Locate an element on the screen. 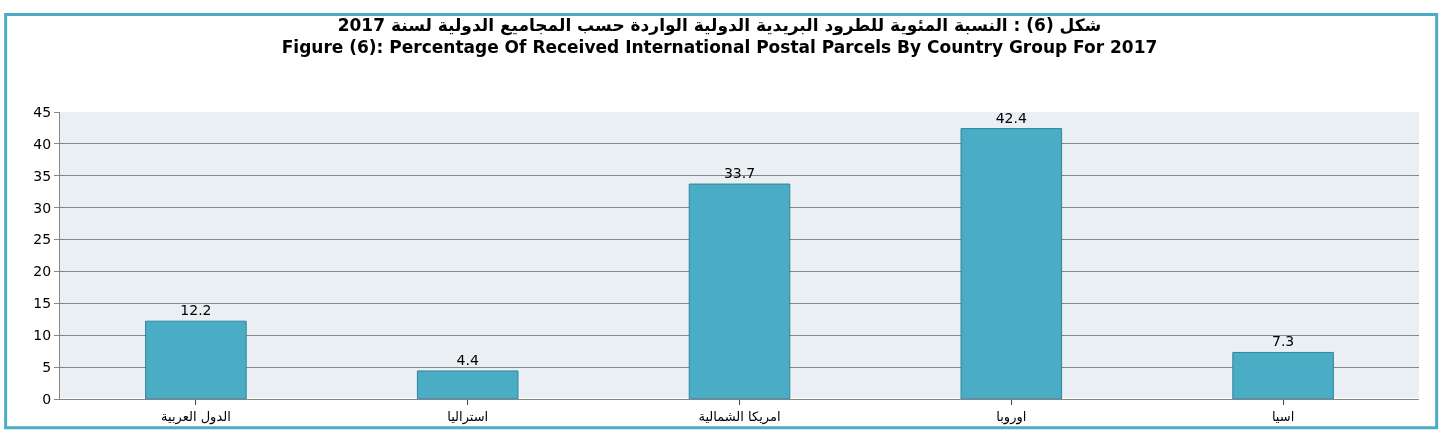  y-tick-label: 45 is located at coordinates (42, 111).